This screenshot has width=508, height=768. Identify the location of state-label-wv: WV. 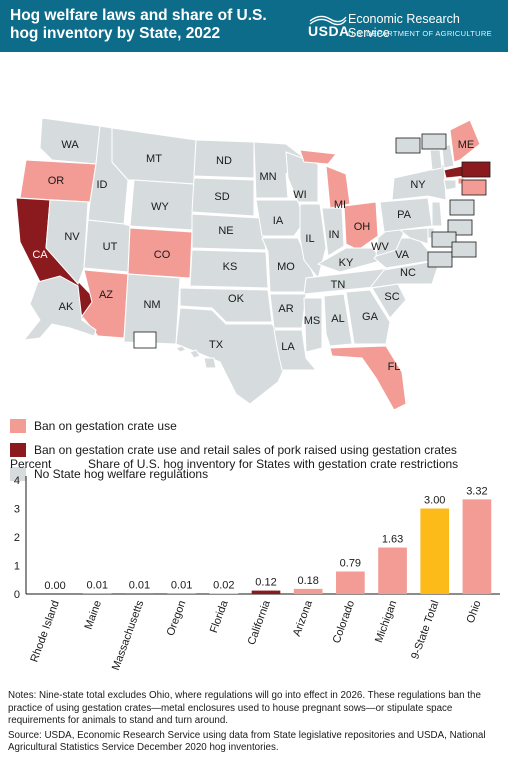
(380, 247).